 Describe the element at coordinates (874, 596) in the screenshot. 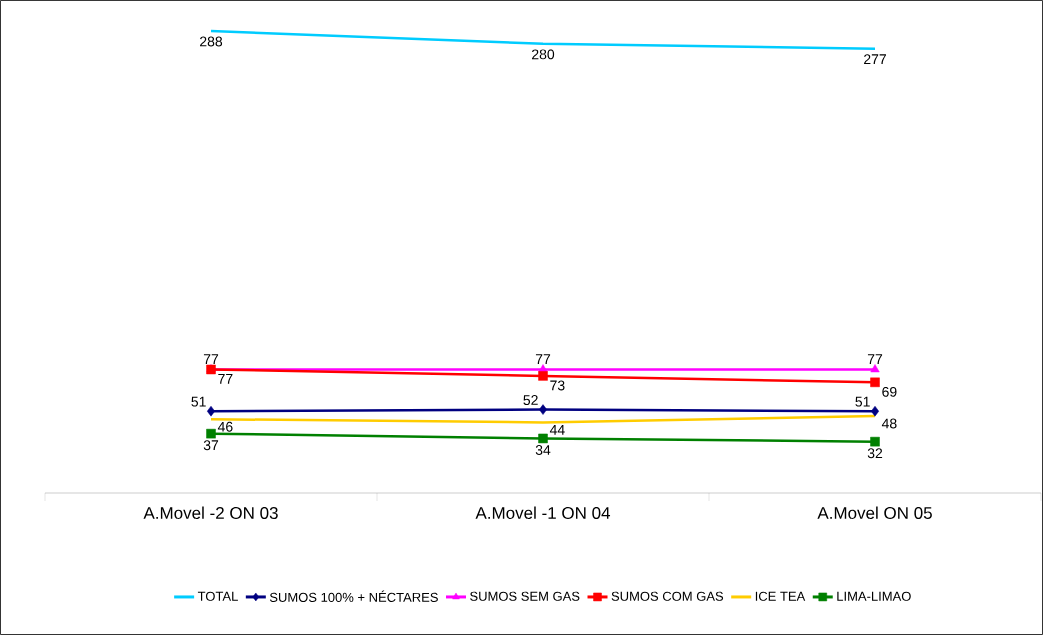

I see `legend-label: LIMA-LIMAO` at that location.